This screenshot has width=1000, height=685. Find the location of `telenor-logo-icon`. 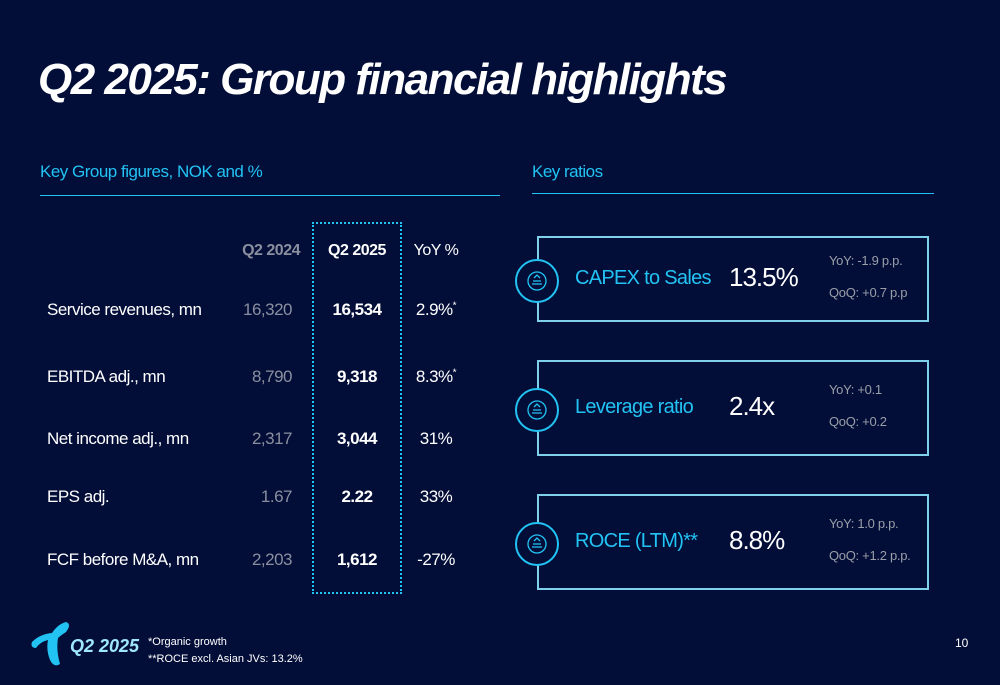

telenor-logo-icon is located at coordinates (52, 646).